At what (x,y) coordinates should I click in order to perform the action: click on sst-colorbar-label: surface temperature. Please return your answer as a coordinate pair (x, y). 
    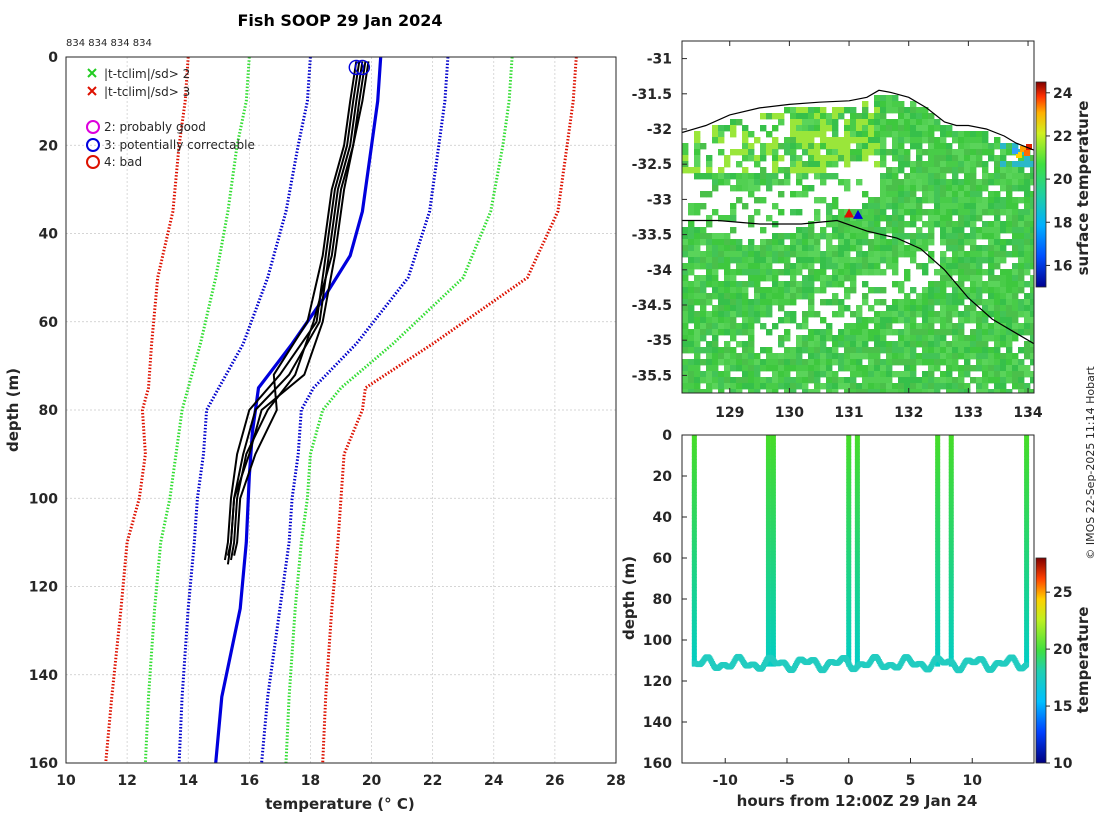
    Looking at the image, I should click on (1083, 188).